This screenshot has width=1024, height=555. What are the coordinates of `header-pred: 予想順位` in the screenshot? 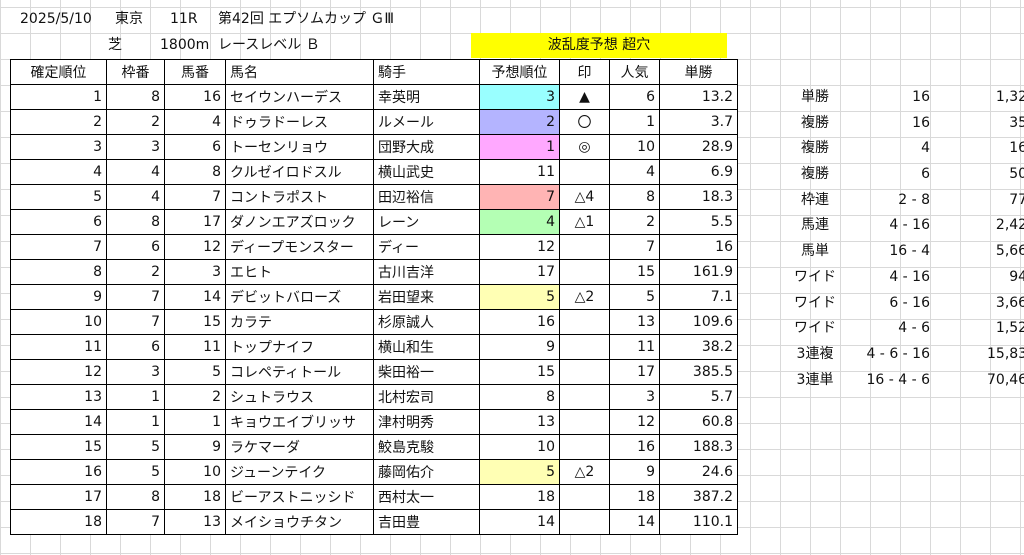 It's located at (519, 72).